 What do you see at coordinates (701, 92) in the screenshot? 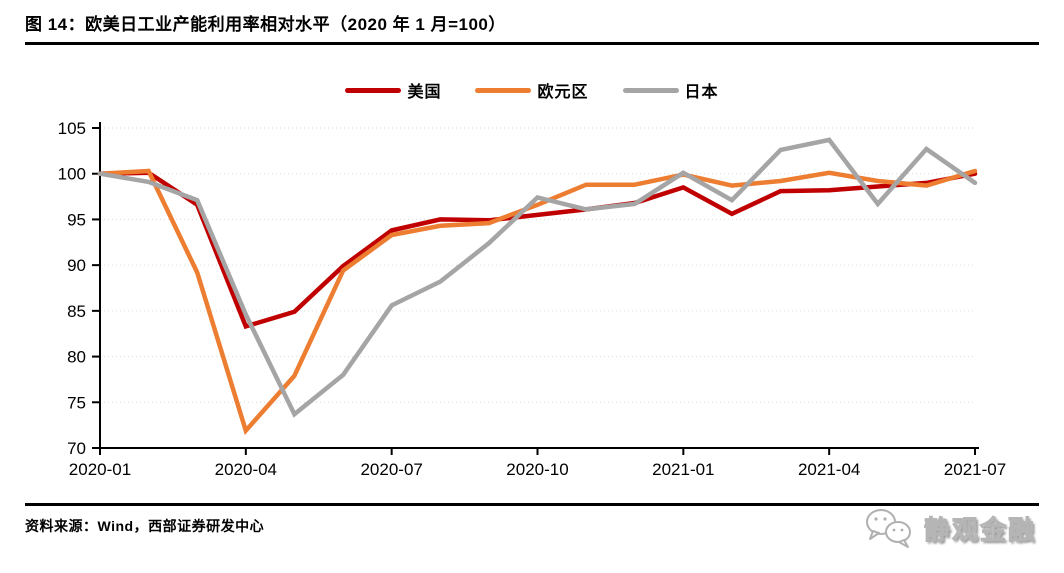
I see `legend-label-2: 日本` at bounding box center [701, 92].